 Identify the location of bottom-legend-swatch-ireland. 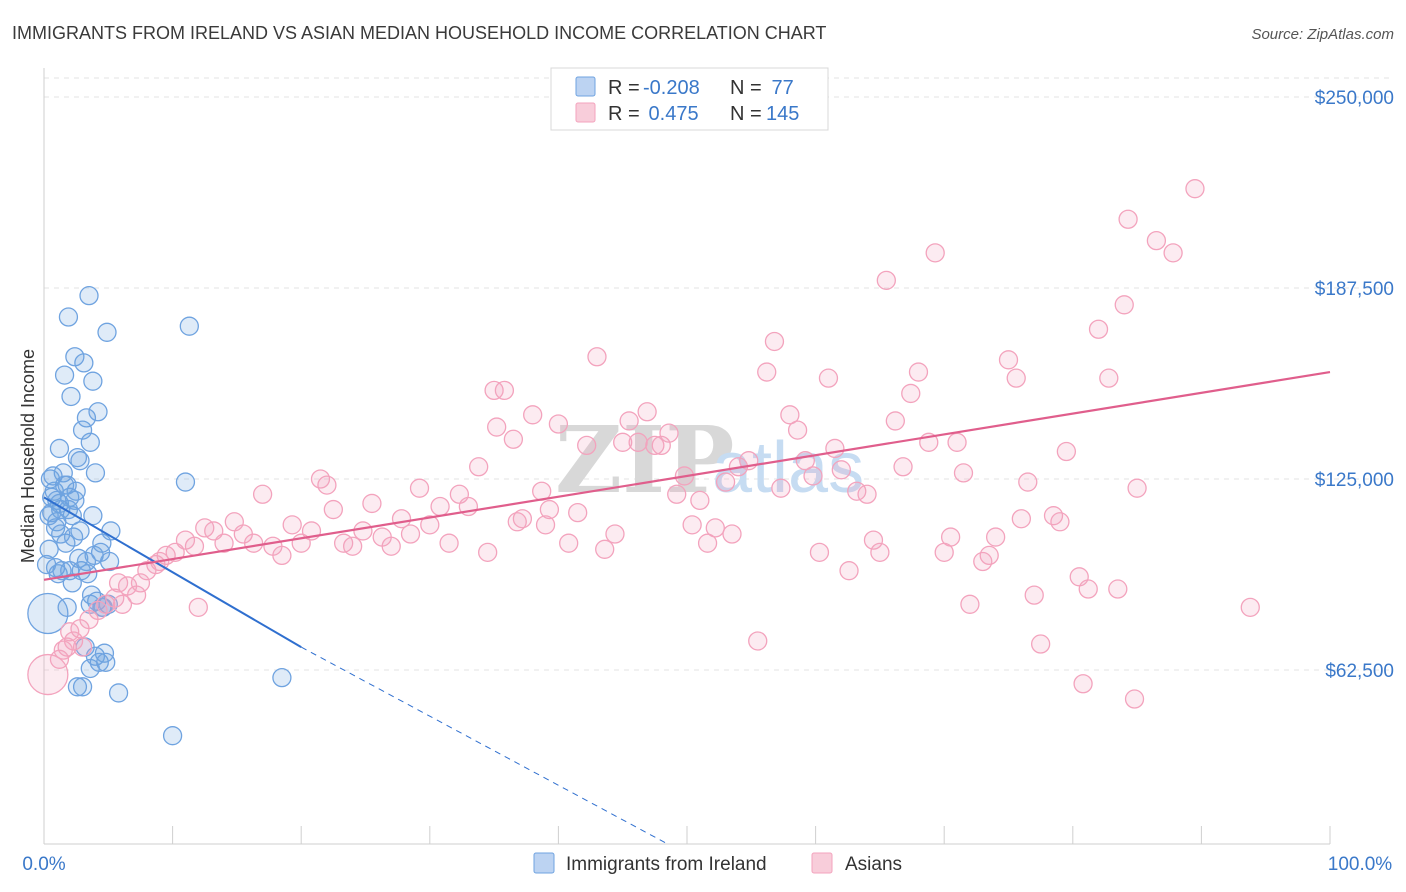
(544, 863).